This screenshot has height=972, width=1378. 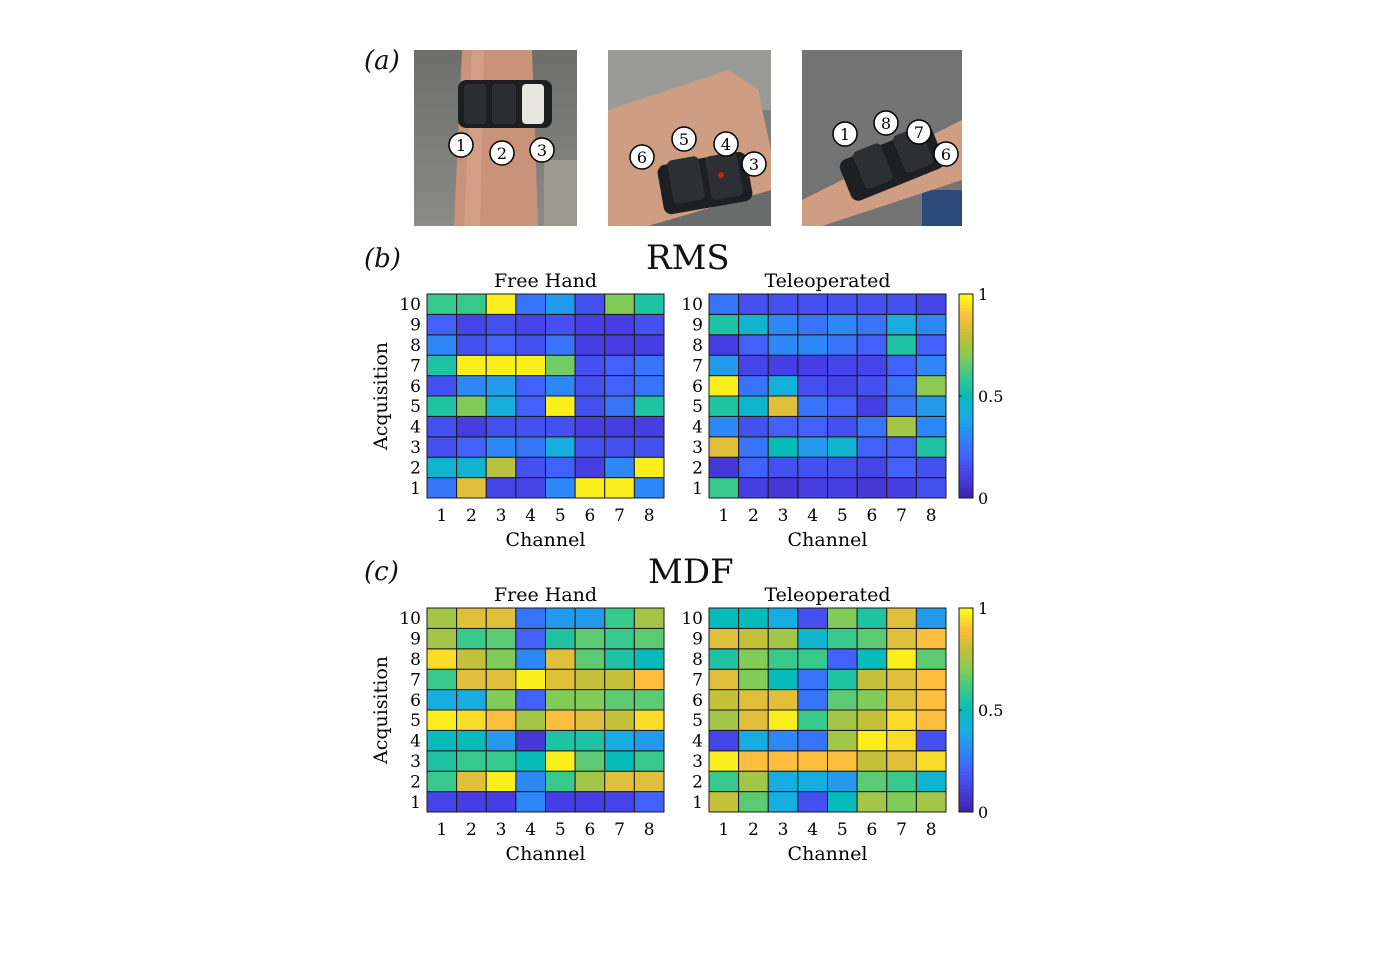 I want to click on svg-text: 6, so click(x=642, y=157).